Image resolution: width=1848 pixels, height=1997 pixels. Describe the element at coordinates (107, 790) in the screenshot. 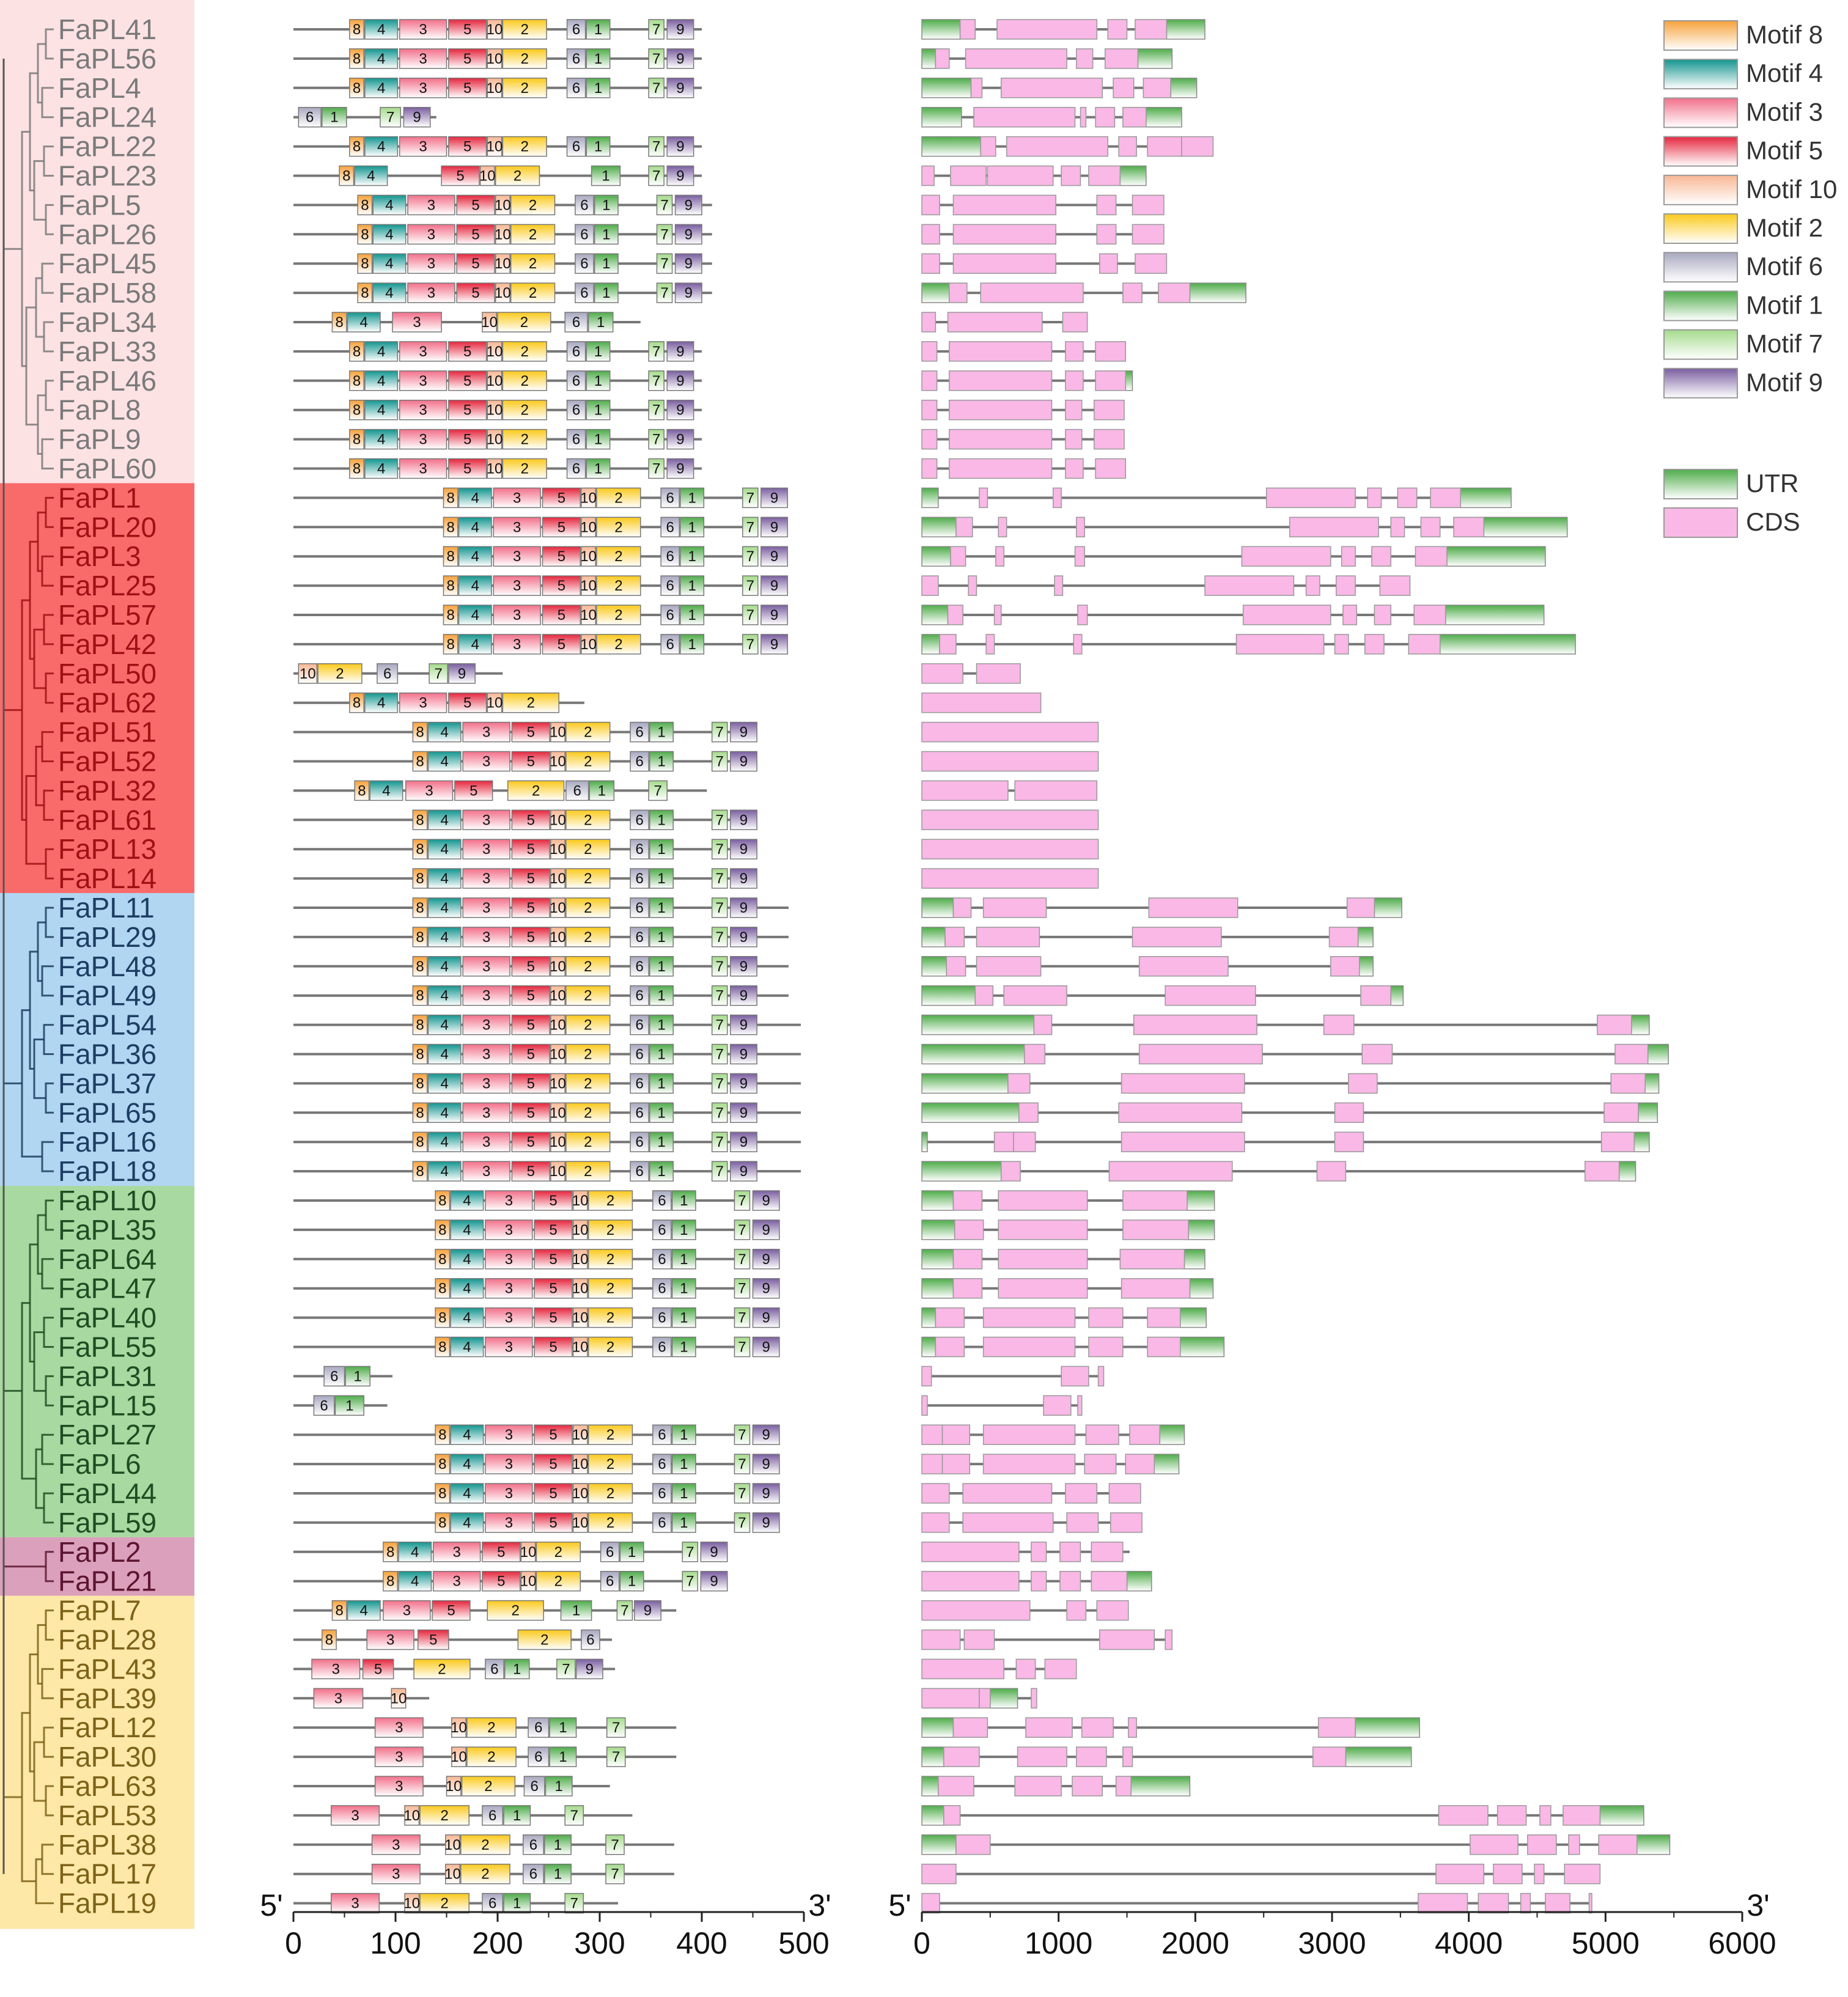

I see `gene-label: FaPL32` at that location.